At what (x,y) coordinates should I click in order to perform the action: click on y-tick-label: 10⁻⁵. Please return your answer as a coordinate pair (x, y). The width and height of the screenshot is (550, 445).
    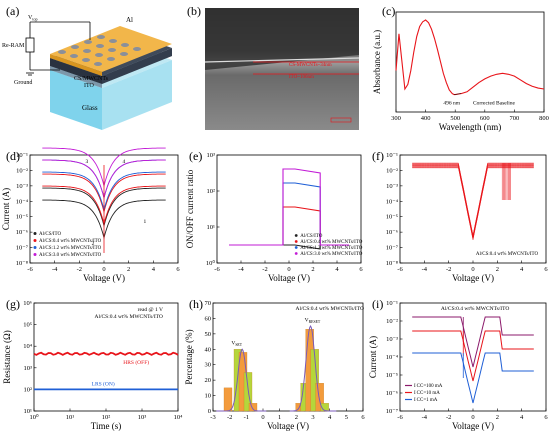
    Looking at the image, I should click on (392, 217).